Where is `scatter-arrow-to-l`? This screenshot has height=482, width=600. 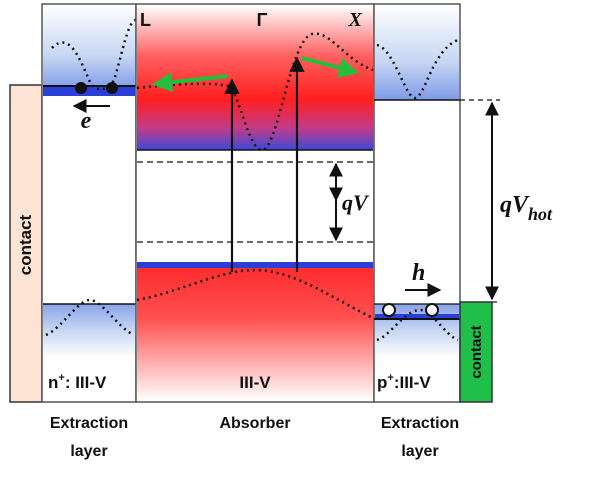
scatter-arrow-to-l is located at coordinates (190, 82).